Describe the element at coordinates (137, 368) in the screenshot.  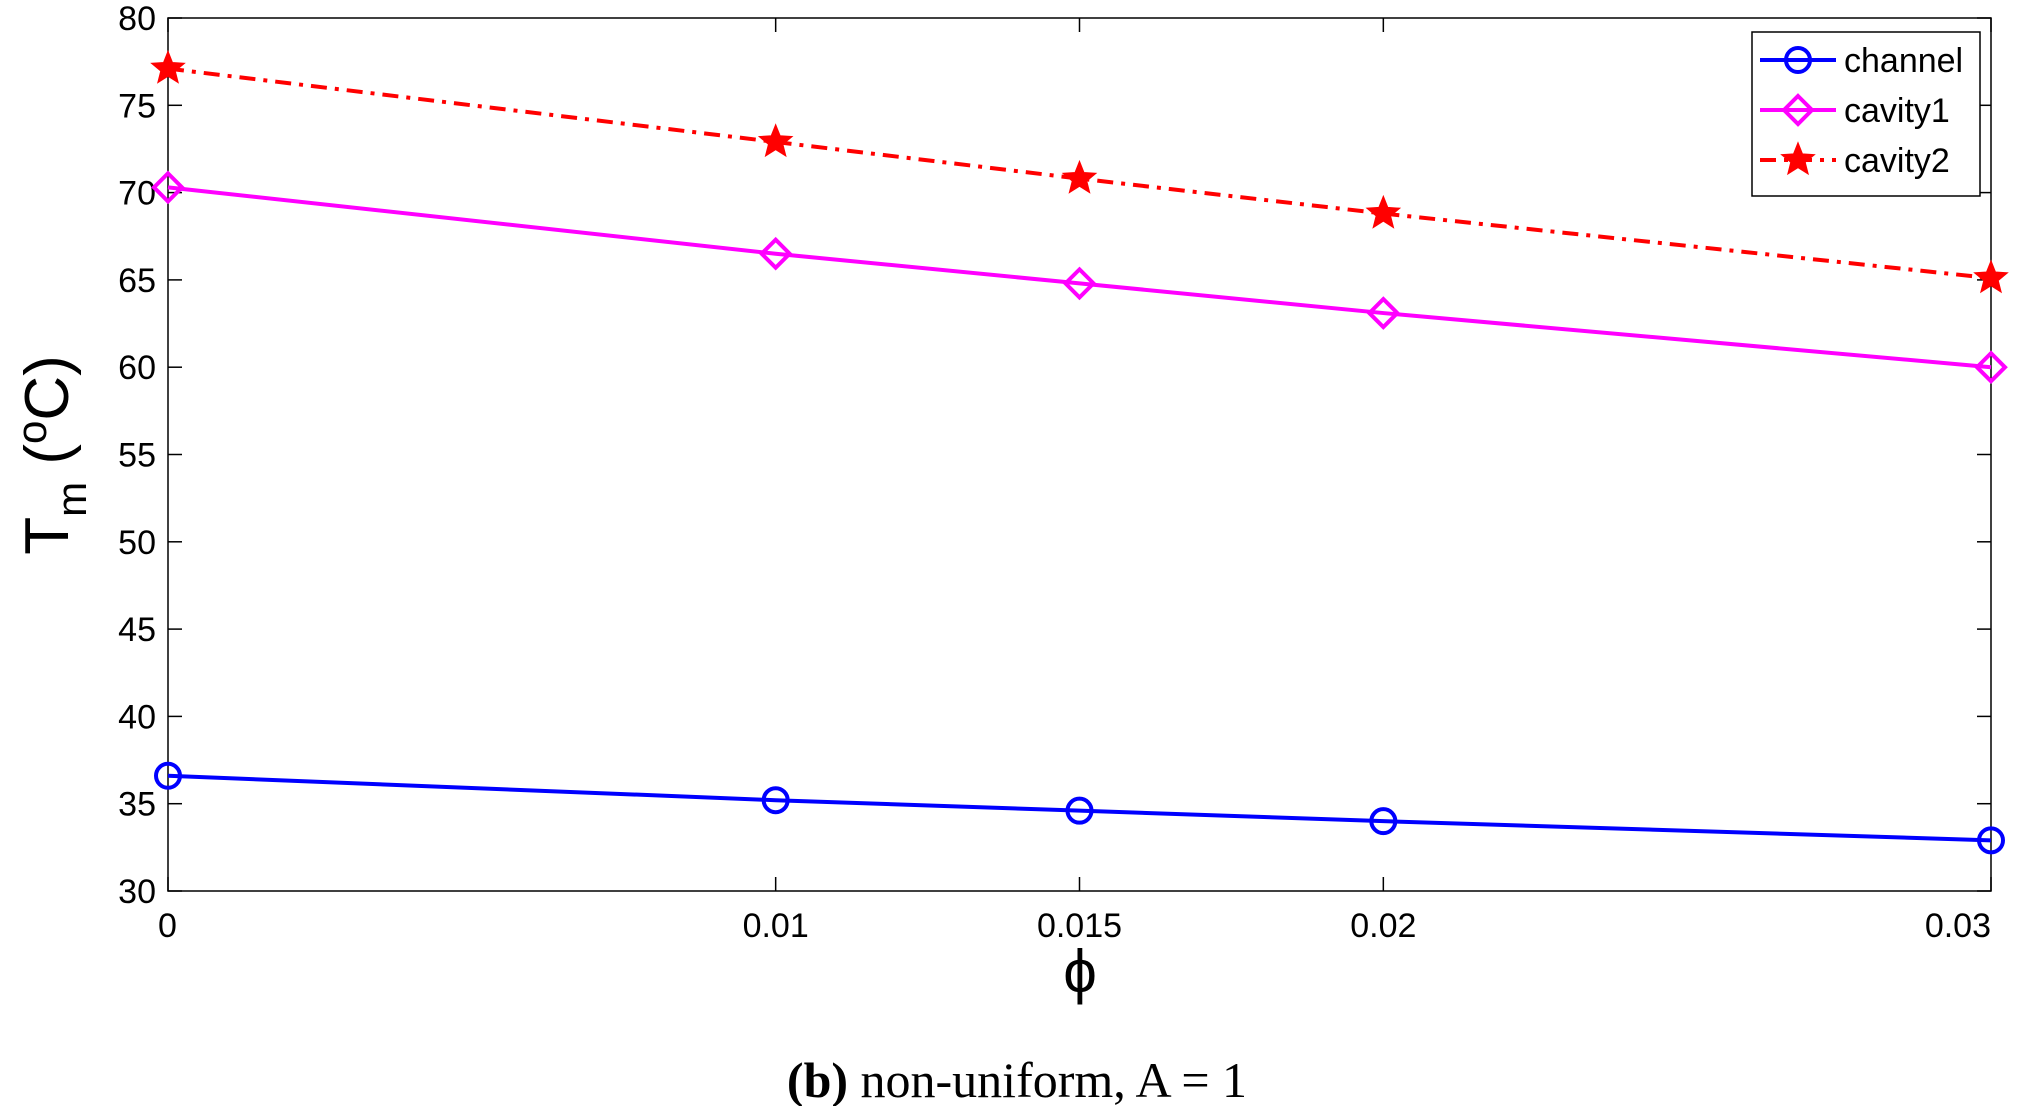
I see `y-tick-label: 60` at that location.